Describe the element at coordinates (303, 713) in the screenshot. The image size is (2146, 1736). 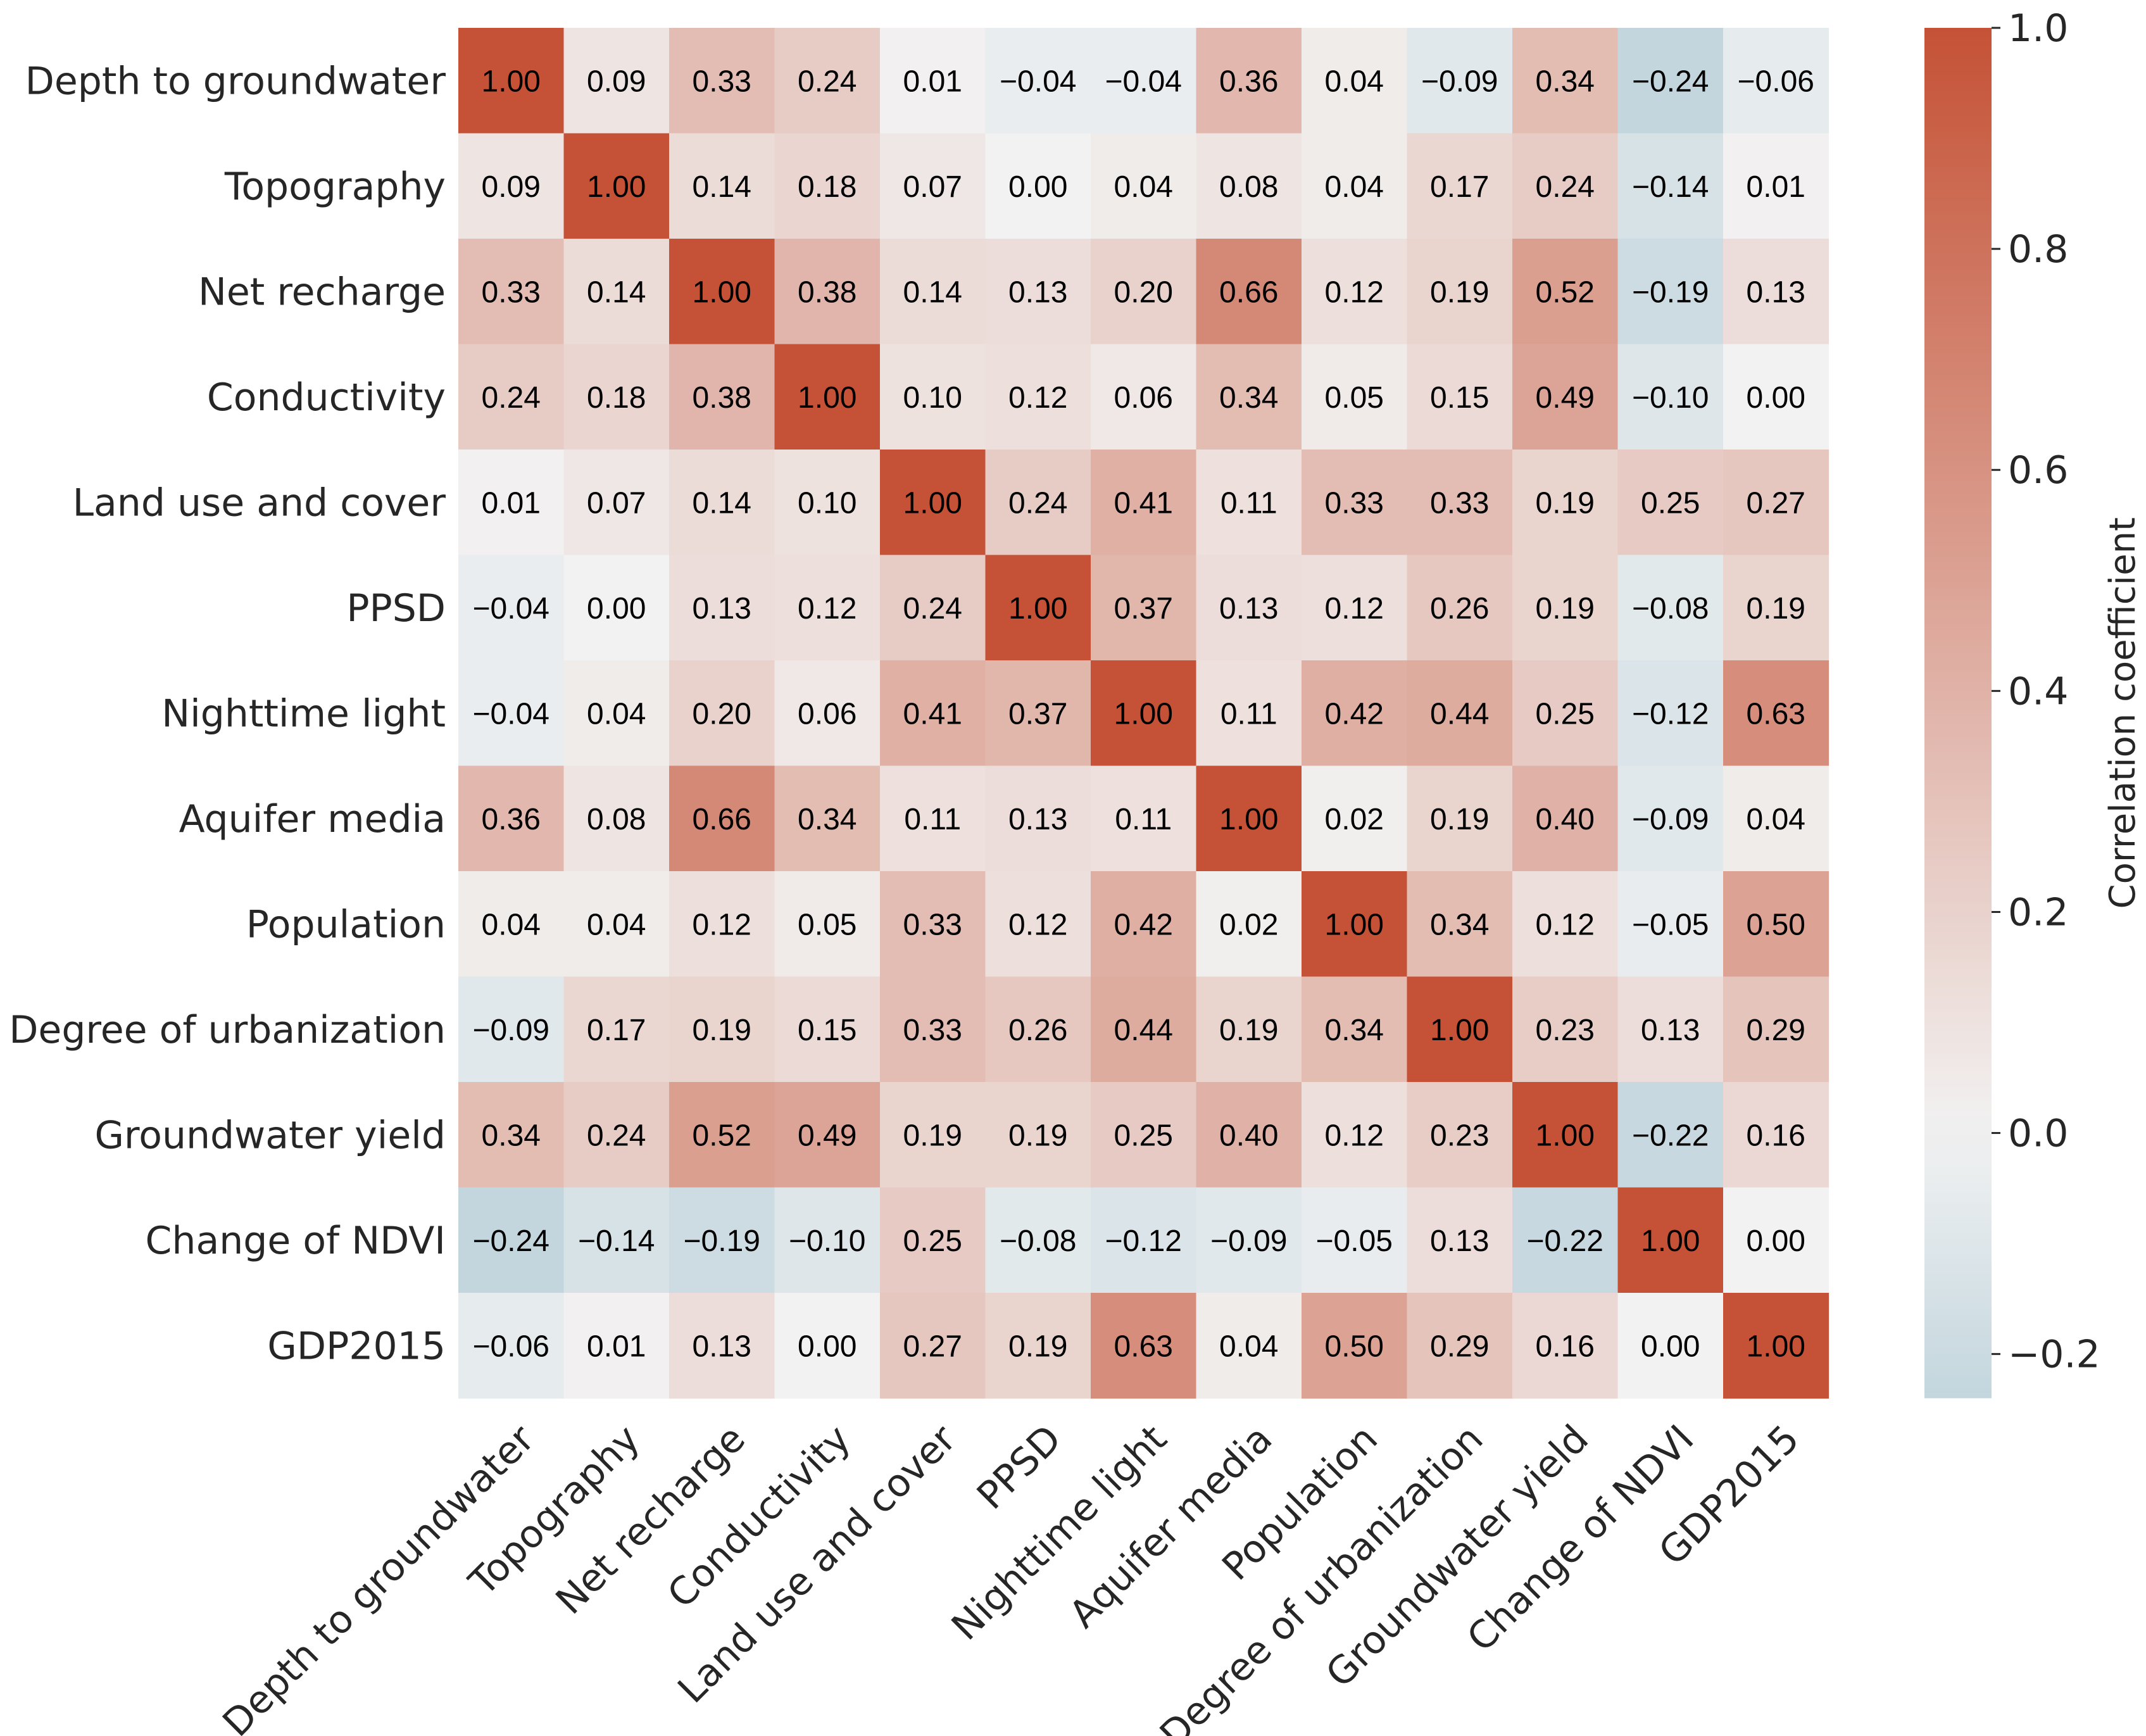
I see `y-label-nighttime-light: Nighttime light` at that location.